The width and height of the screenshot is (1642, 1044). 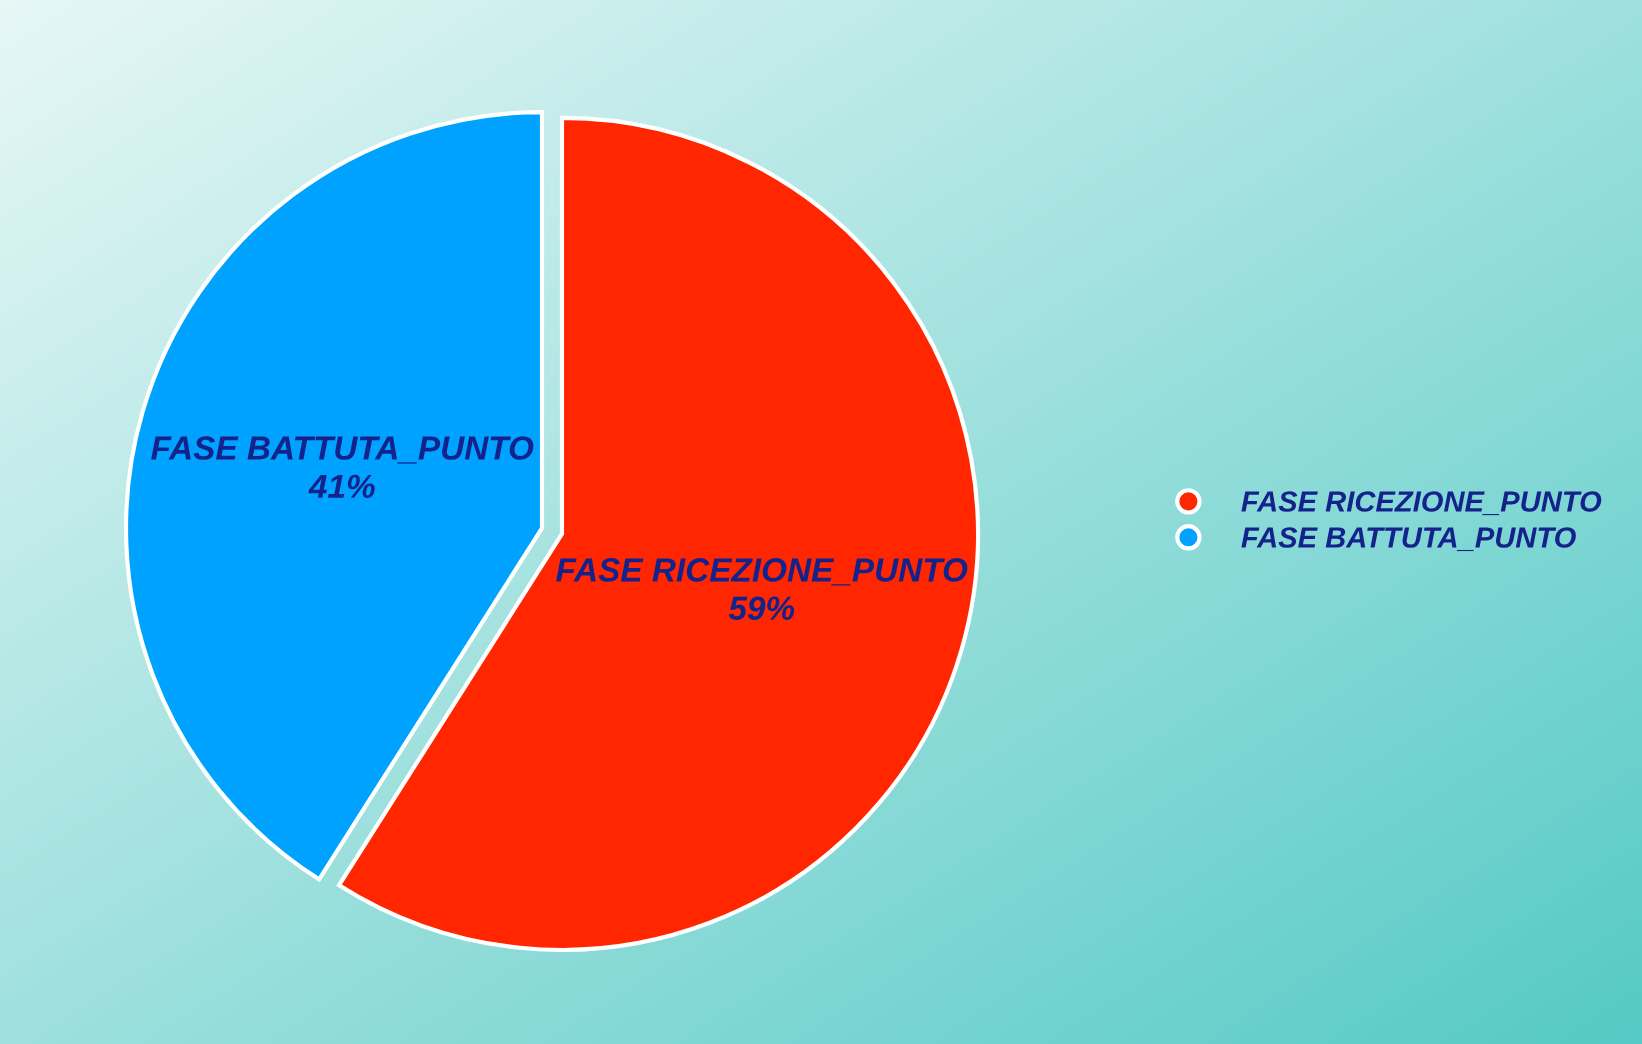 I want to click on data-label: 41%, so click(x=341, y=486).